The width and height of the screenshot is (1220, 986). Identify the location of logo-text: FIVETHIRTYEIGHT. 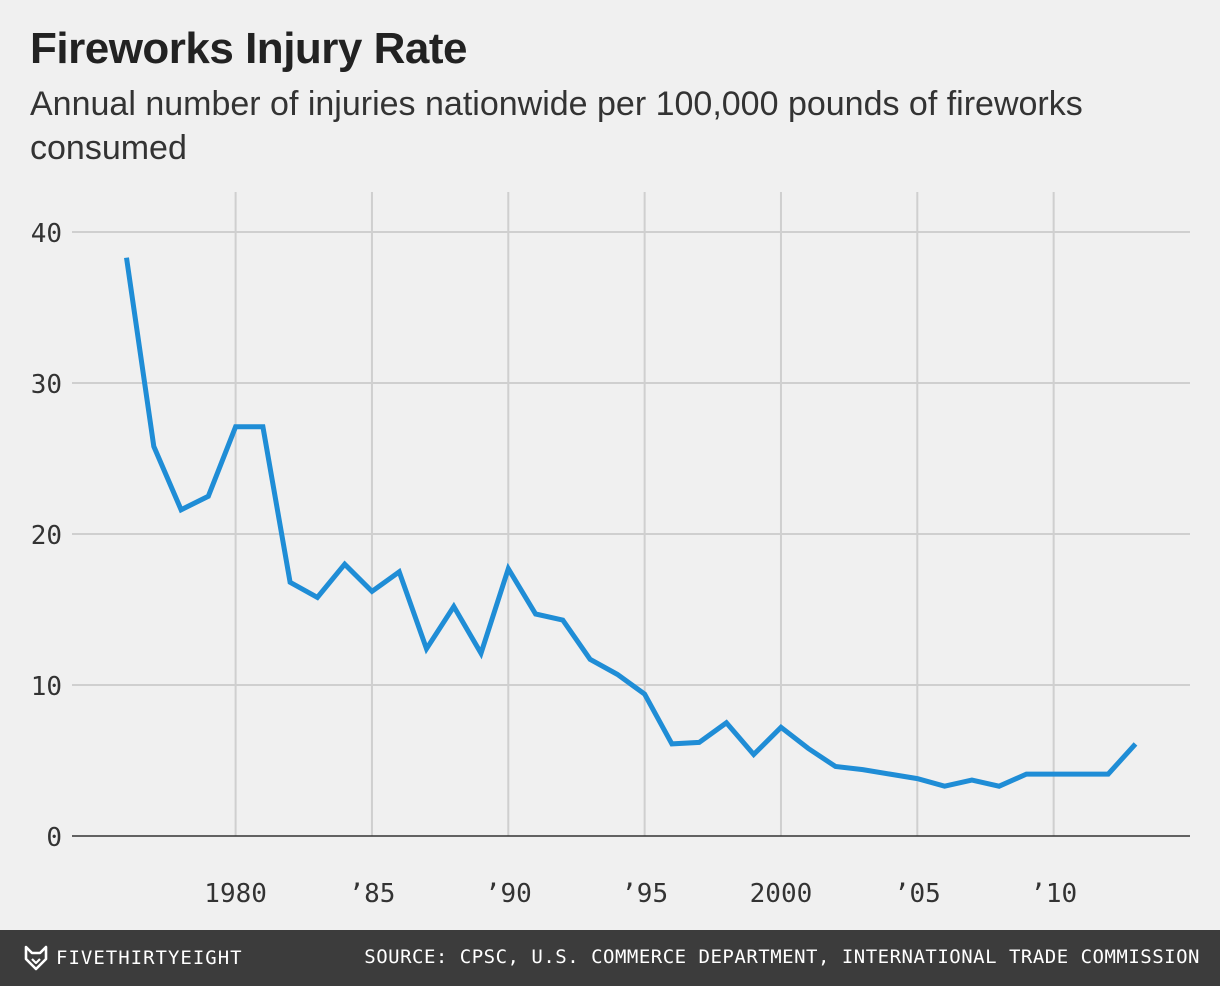
(149, 958).